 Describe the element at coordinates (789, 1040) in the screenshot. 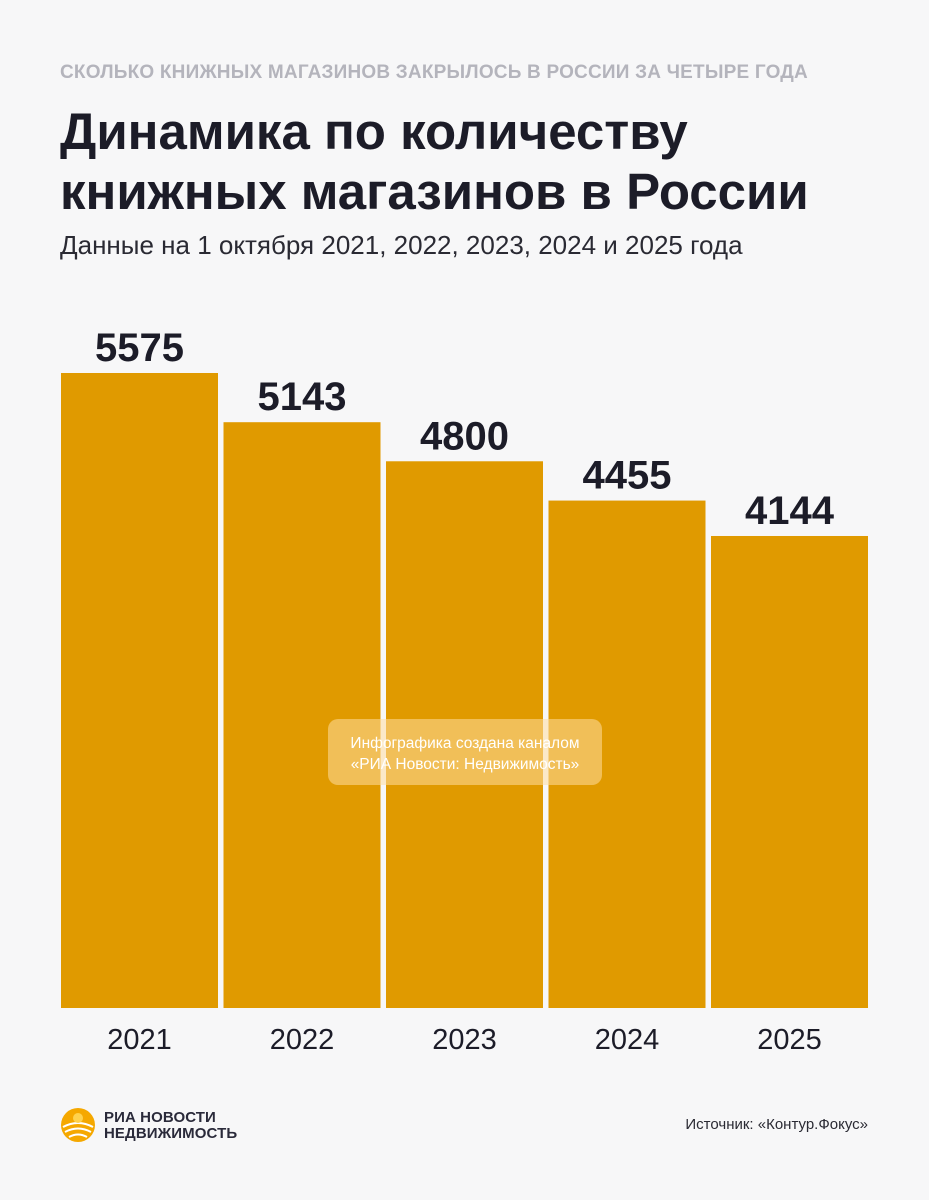

I see `x-tick-label-2025: 2025` at that location.